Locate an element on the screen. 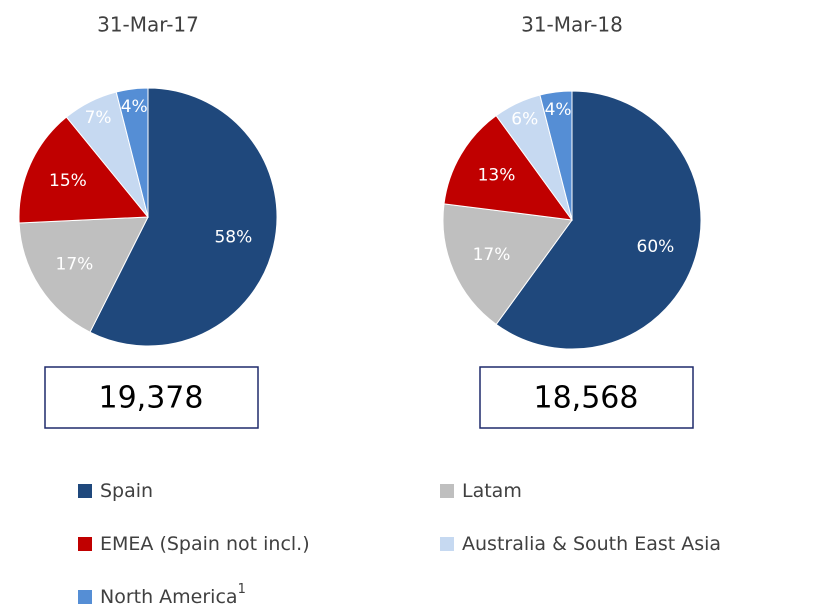  slice-label: 13% is located at coordinates (497, 175).